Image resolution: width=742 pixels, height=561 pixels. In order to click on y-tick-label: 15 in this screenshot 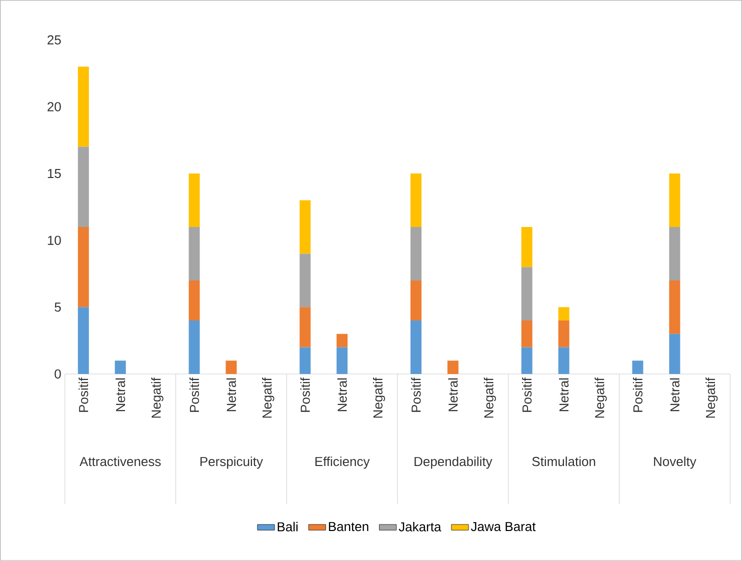, I will do `click(54, 173)`.